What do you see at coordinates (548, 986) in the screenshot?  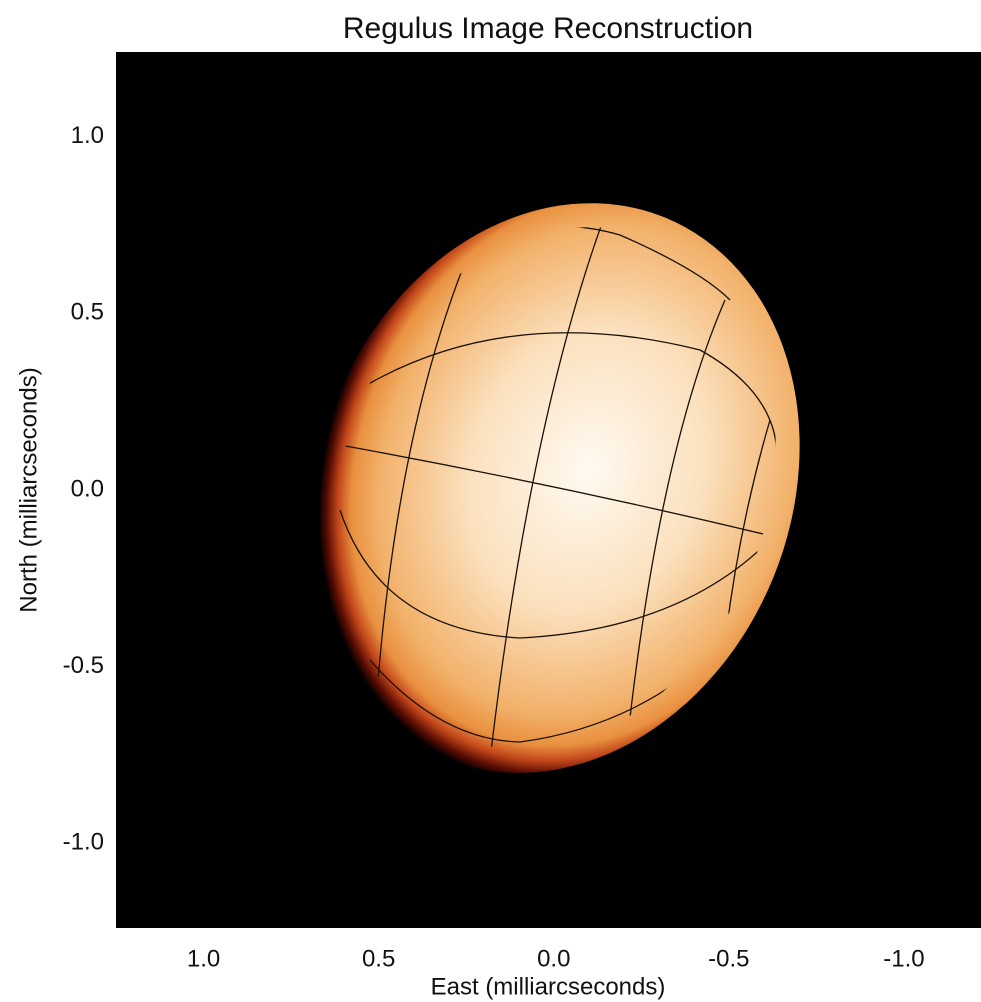 I see `x-axis-label: East (milliarcseconds)` at bounding box center [548, 986].